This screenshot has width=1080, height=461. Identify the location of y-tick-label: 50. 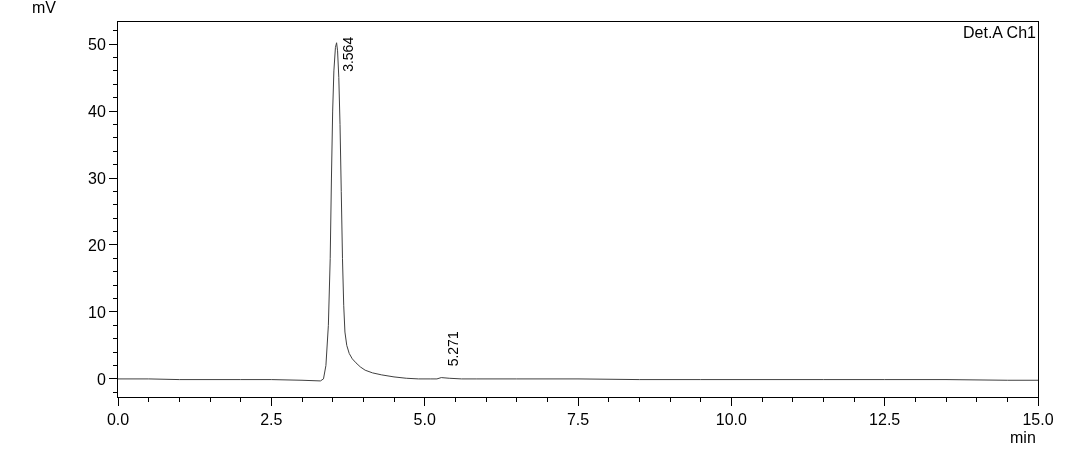
(97, 44).